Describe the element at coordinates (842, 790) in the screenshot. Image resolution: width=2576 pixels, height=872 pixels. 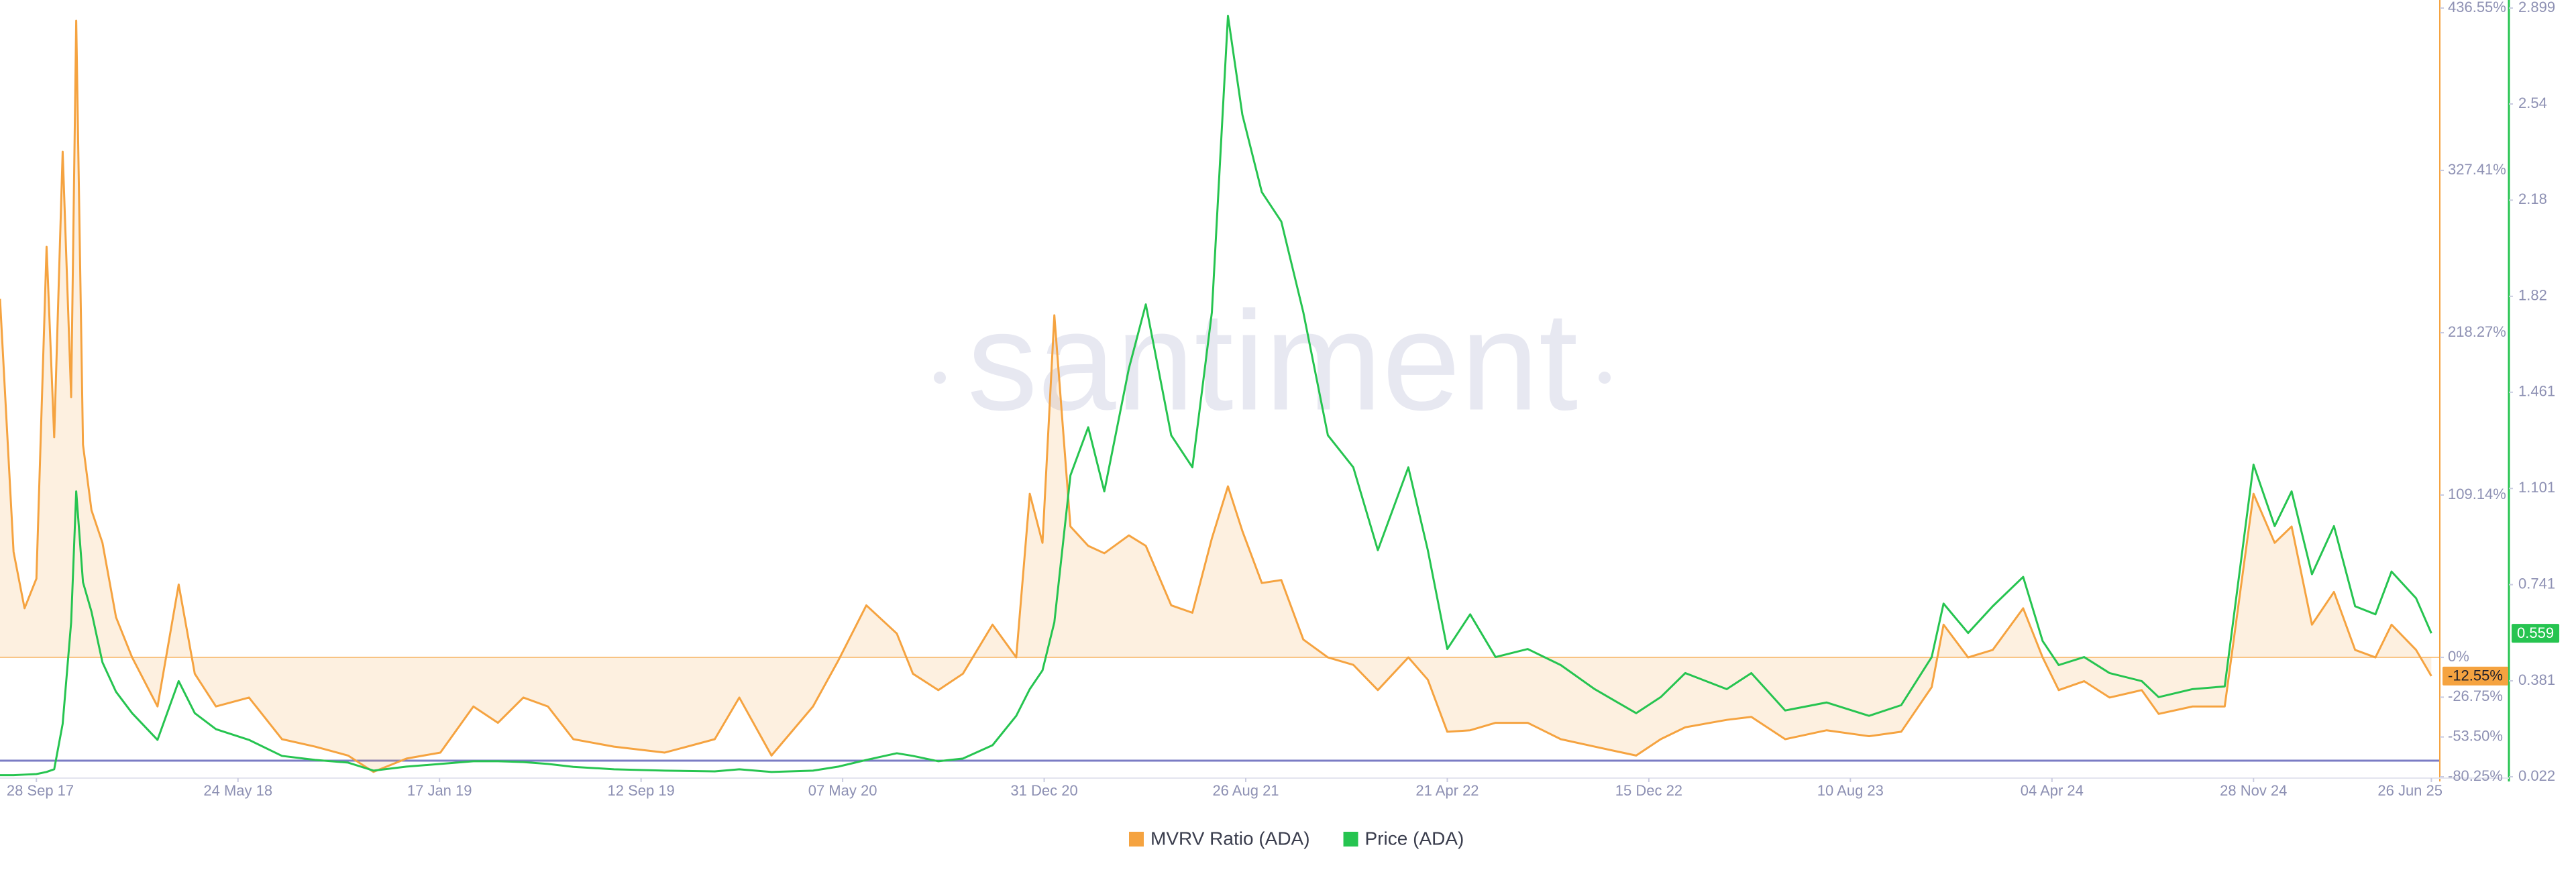
I see `x-tick-label: 07 May 20` at that location.